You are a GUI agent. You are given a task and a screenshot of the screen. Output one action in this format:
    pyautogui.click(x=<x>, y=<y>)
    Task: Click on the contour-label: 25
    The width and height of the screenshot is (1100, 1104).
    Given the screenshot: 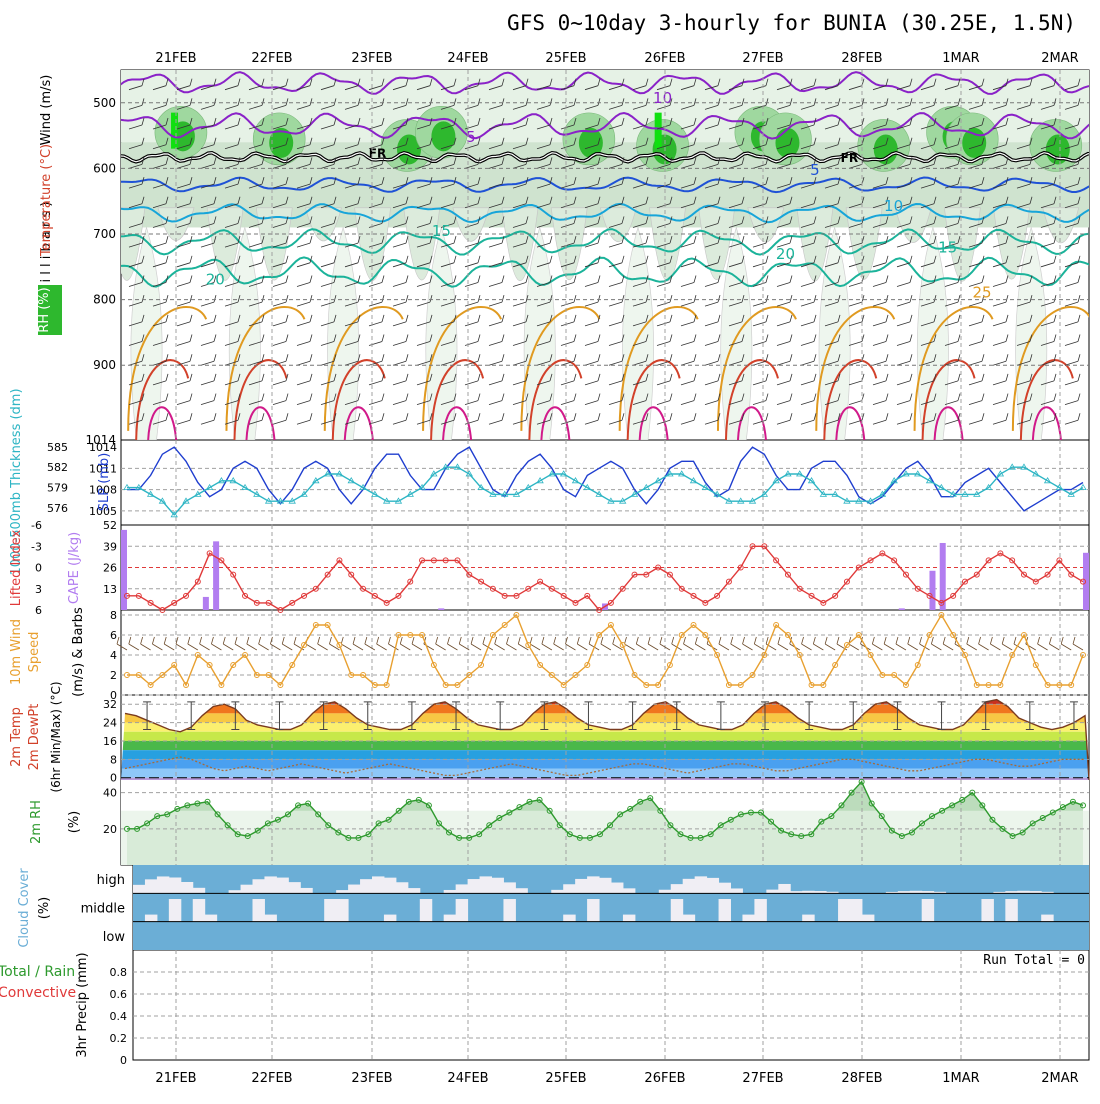 What is the action you would take?
    pyautogui.click(x=982, y=293)
    